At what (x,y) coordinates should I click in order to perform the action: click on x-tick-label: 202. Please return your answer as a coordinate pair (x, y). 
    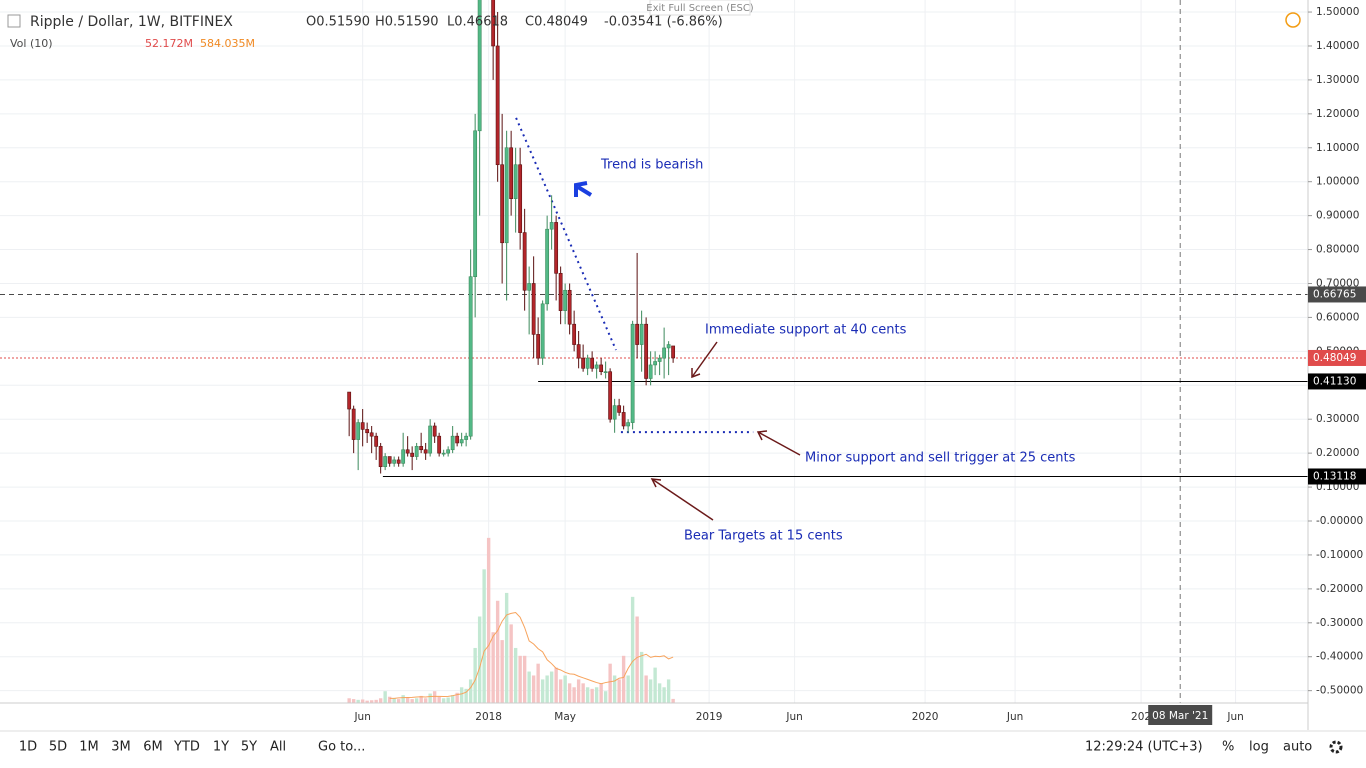
    Looking at the image, I should click on (1141, 717).